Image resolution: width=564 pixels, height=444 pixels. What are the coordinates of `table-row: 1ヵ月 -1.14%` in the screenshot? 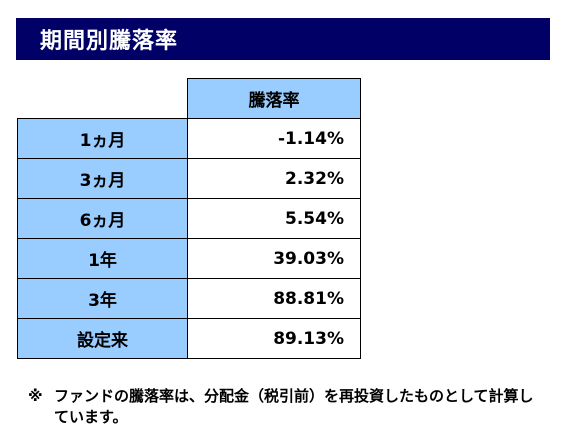 It's located at (189, 138).